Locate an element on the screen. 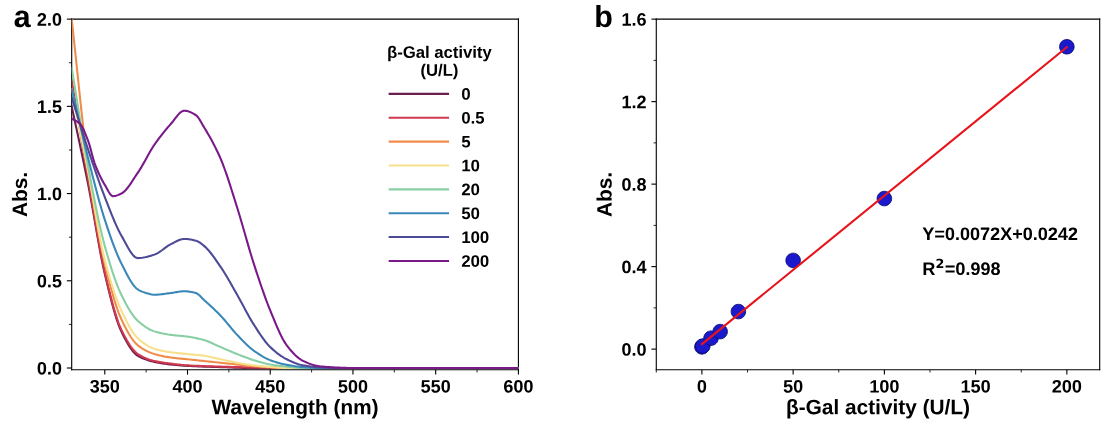 The image size is (1103, 425). text: b is located at coordinates (604, 16).